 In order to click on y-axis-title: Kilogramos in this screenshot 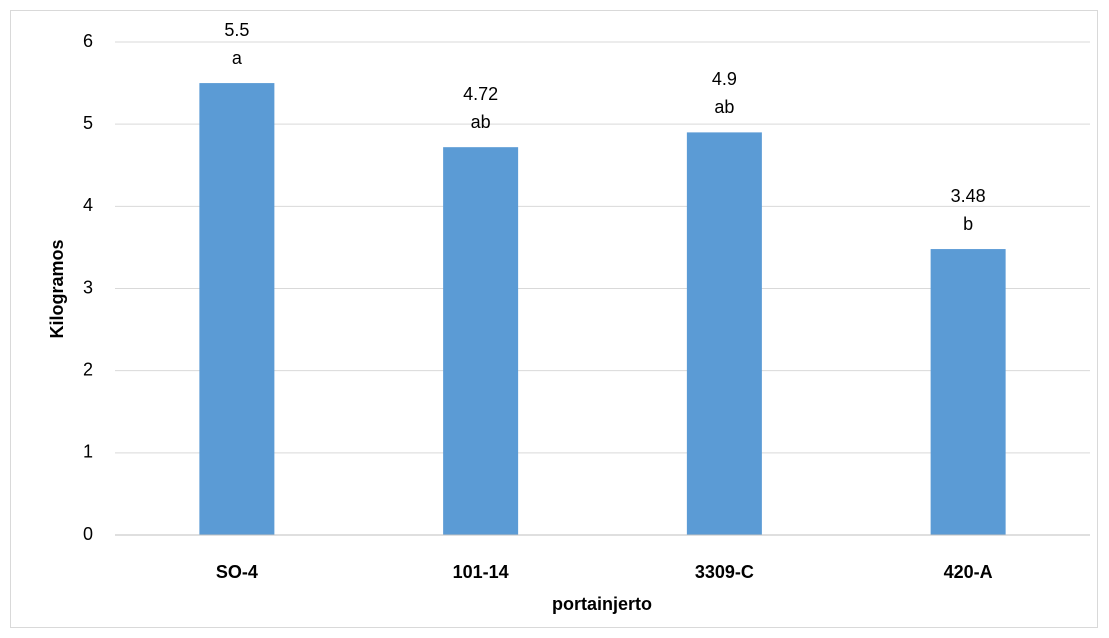, I will do `click(57, 288)`.